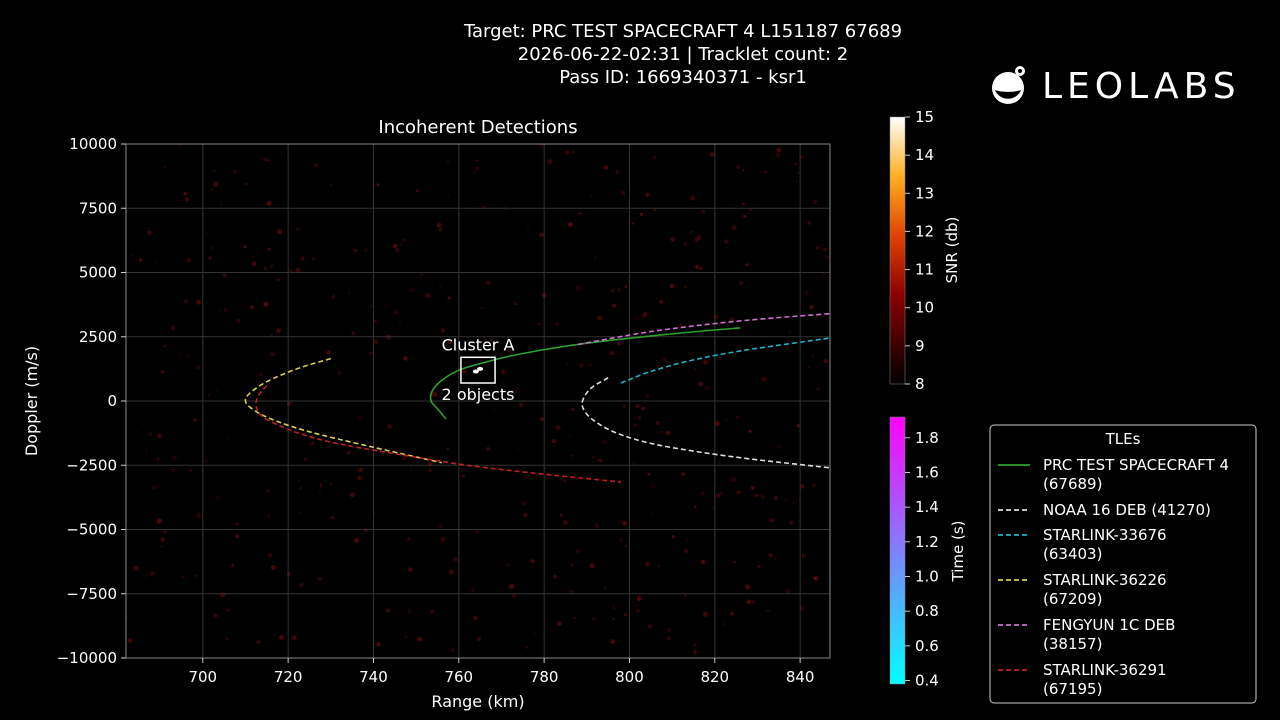  Describe the element at coordinates (478, 394) in the screenshot. I see `cluster-count-label: 2 objects` at that location.